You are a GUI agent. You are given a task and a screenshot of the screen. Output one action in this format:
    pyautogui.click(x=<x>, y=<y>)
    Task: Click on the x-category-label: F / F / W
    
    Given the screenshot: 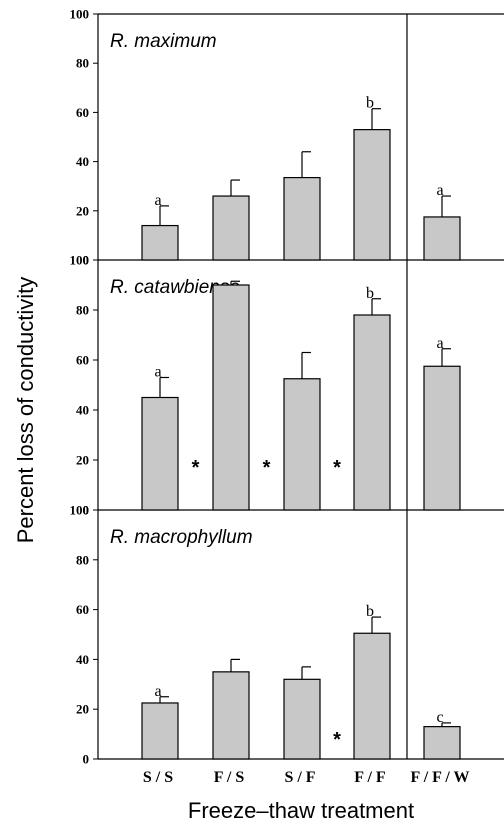 What is the action you would take?
    pyautogui.click(x=440, y=777)
    